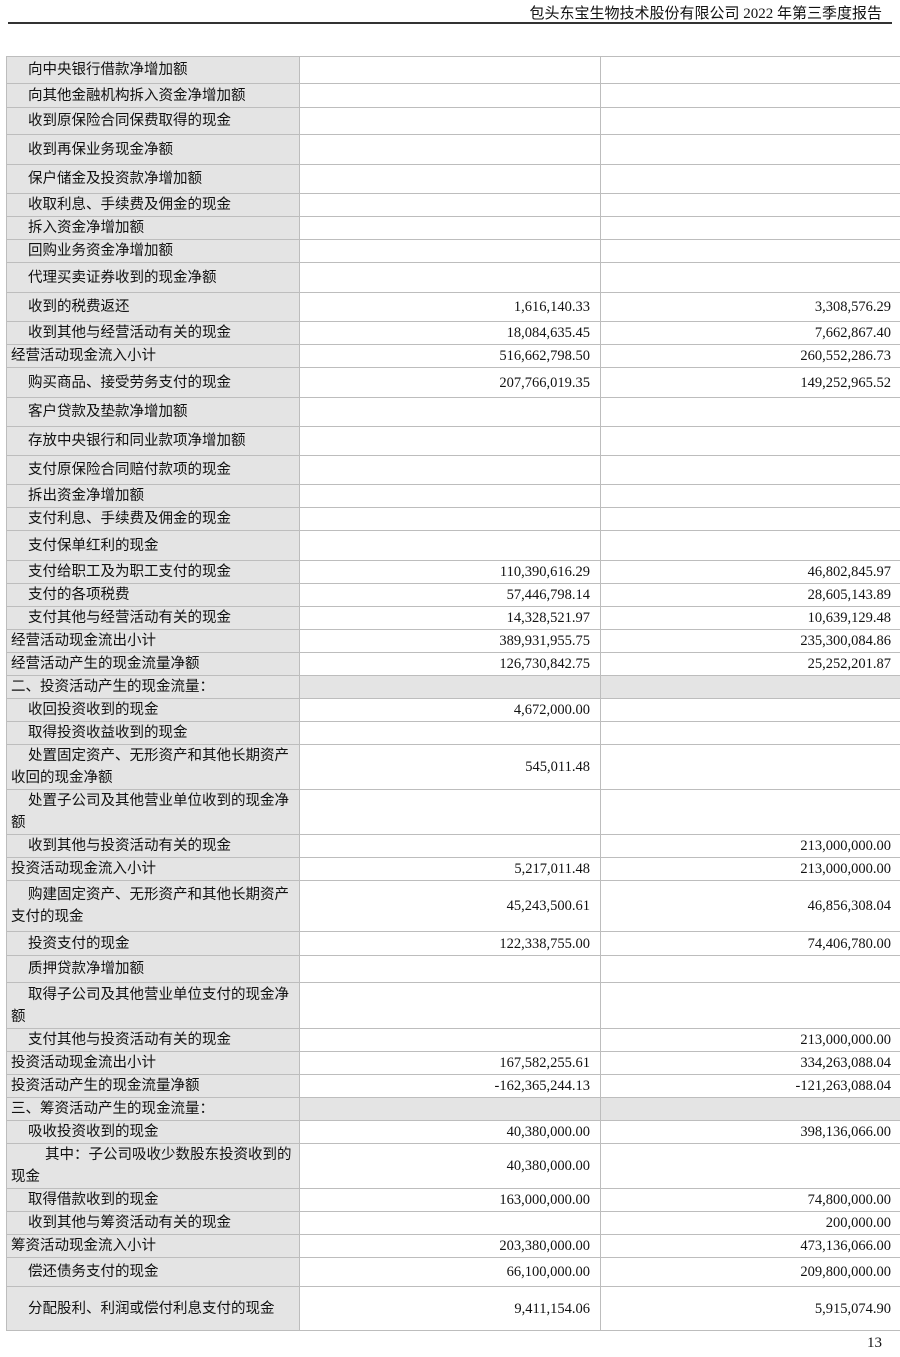  What do you see at coordinates (153, 1166) in the screenshot?
I see `row-label: 其中：子公司吸收少数股东投资收到的现金` at bounding box center [153, 1166].